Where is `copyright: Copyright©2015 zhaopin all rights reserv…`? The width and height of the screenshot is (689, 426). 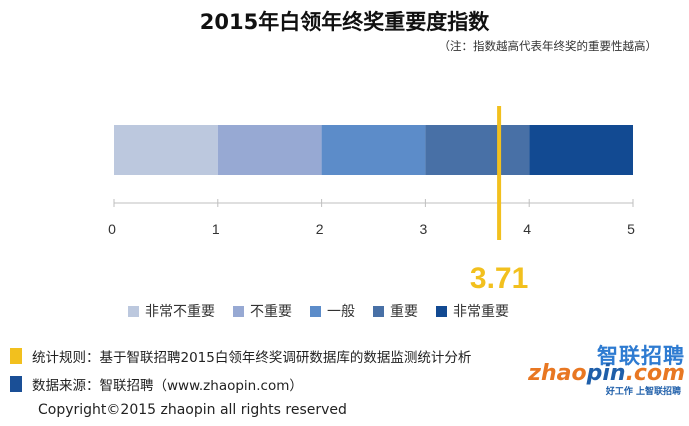 copyright: Copyright©2015 zhaopin all rights reserv… is located at coordinates (192, 410).